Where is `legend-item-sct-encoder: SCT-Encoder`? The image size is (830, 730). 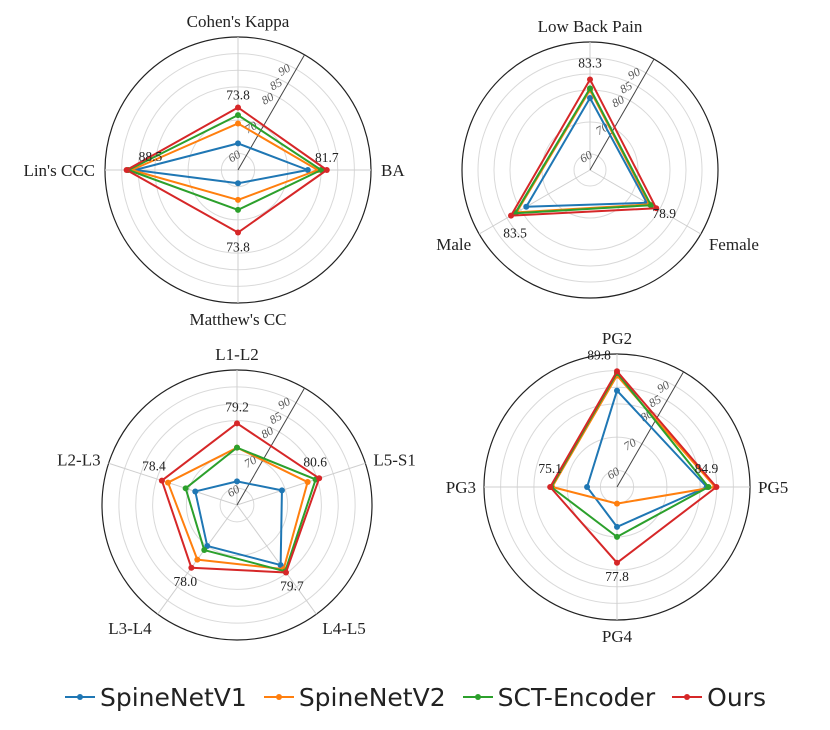
legend-item-sct-encoder: SCT-Encoder is located at coordinates (559, 697).